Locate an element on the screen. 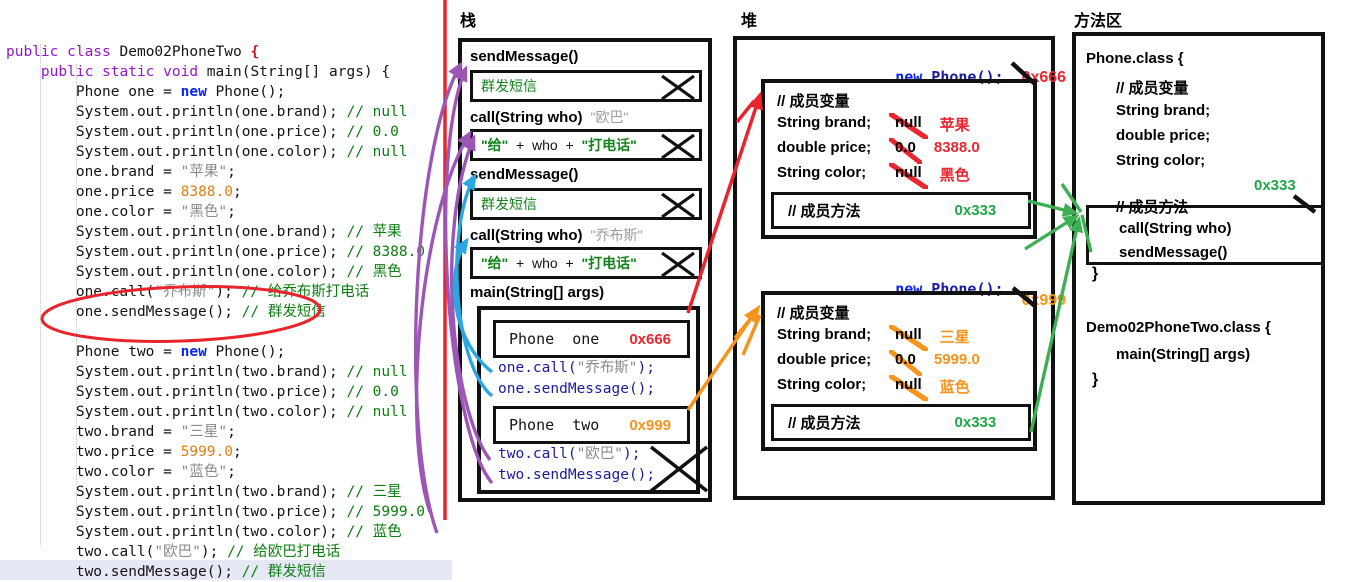 This screenshot has width=1350, height=582. heap-title: 堆 is located at coordinates (749, 21).